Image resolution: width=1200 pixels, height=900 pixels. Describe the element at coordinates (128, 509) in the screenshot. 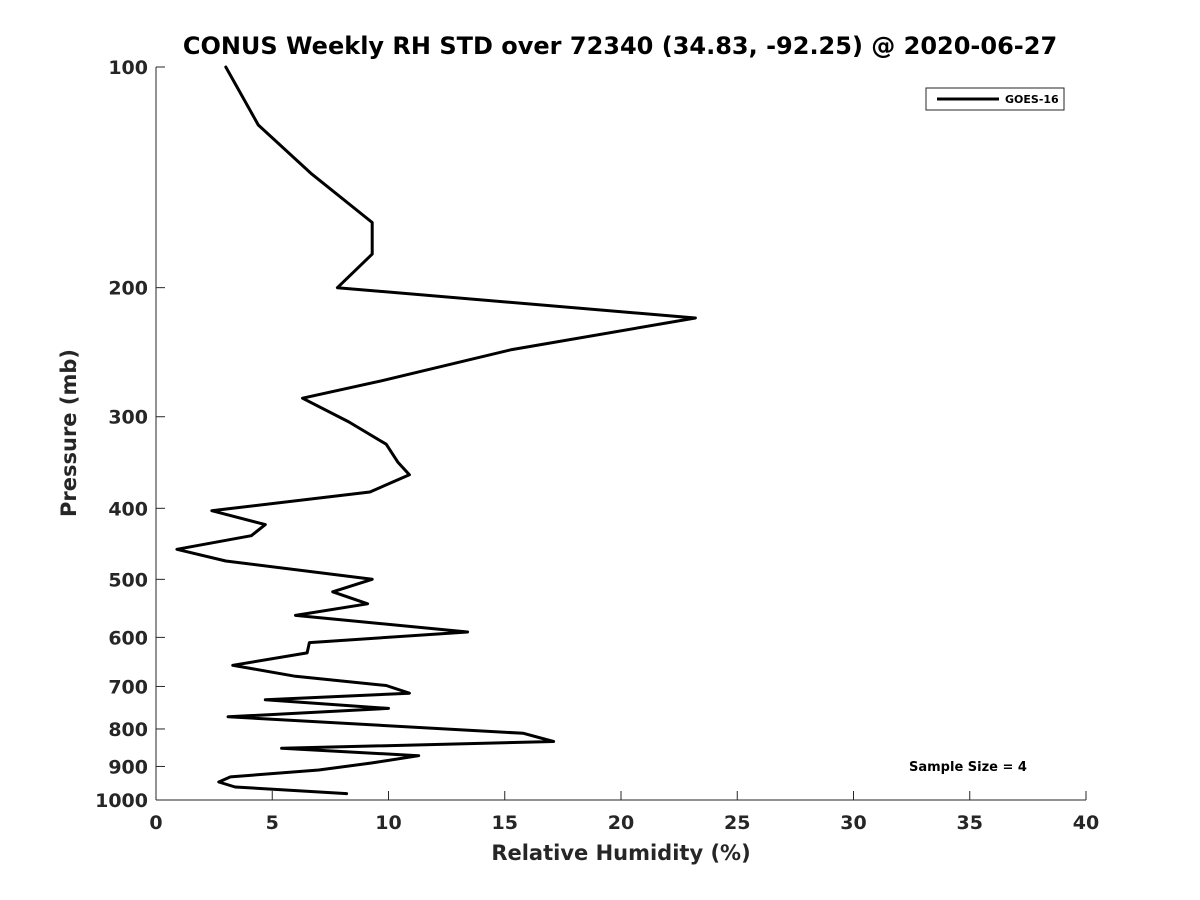

I see `y-tick-label: 400` at that location.